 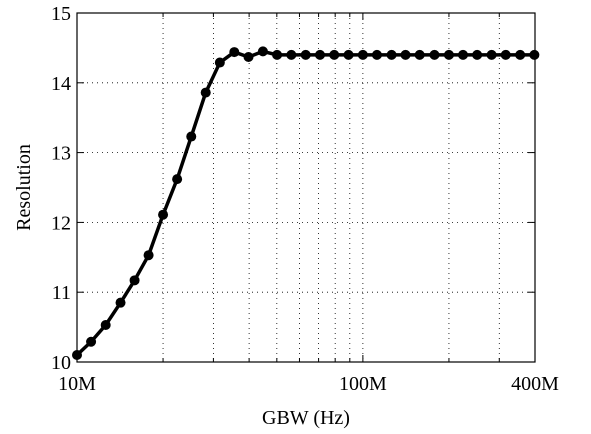 What do you see at coordinates (306, 418) in the screenshot?
I see `x-axis-label: GBW (Hz)` at bounding box center [306, 418].